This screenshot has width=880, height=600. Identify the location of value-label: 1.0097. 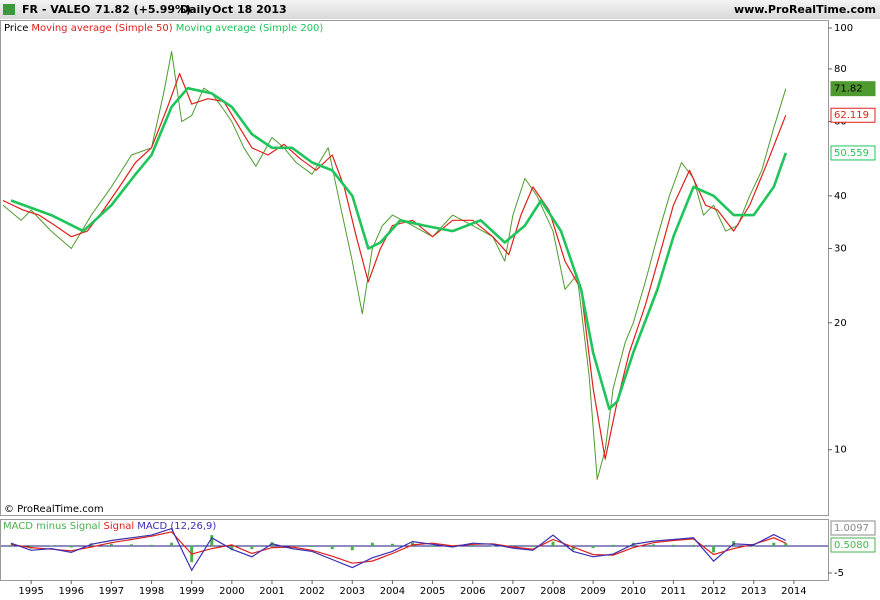
(851, 528).